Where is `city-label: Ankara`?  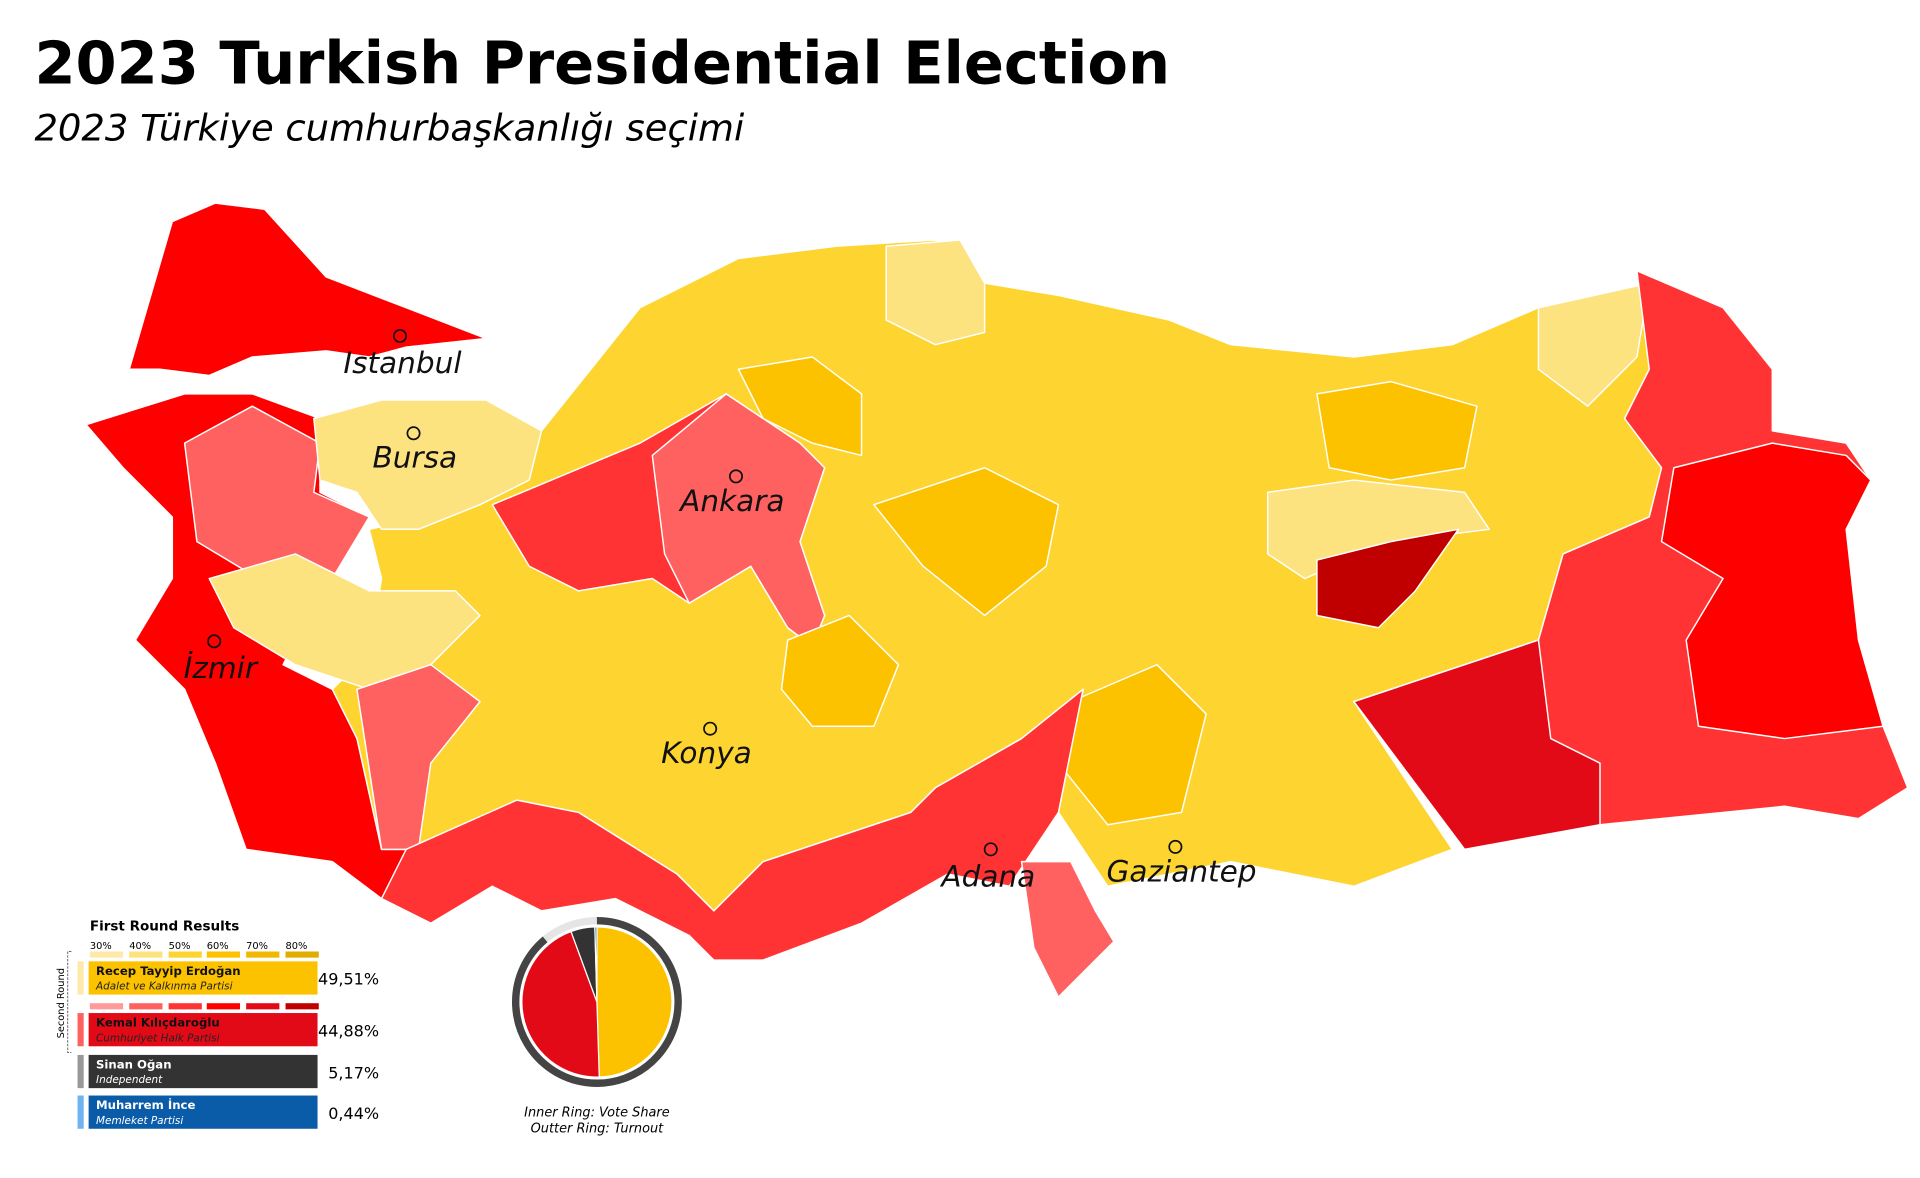 city-label: Ankara is located at coordinates (731, 501).